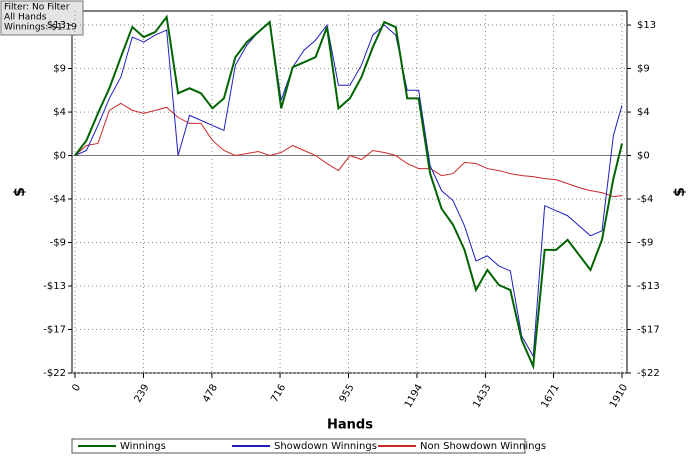 The width and height of the screenshot is (700, 464). Describe the element at coordinates (59, 69) in the screenshot. I see `y-tick-label: $9` at that location.